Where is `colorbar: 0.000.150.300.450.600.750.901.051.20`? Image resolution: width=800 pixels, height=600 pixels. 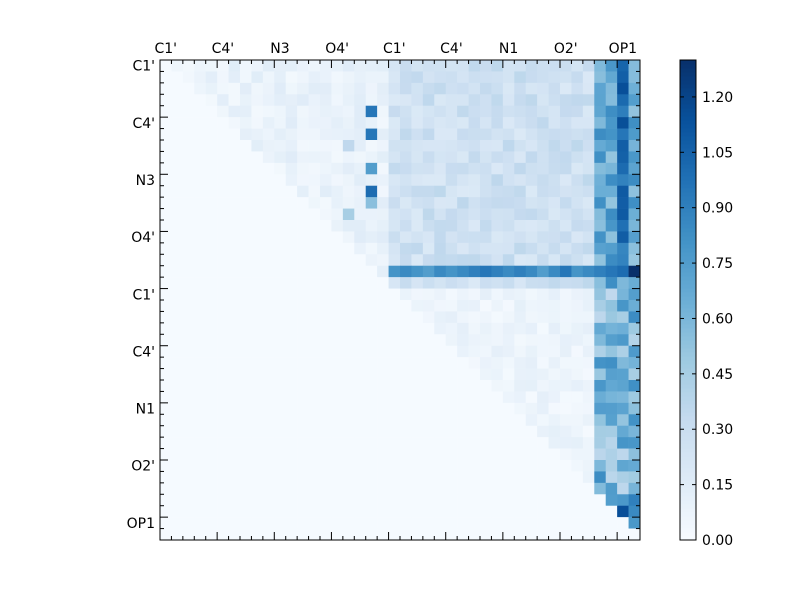
colorbar: 0.000.150.300.450.600.750.901.051.20 is located at coordinates (706, 304).